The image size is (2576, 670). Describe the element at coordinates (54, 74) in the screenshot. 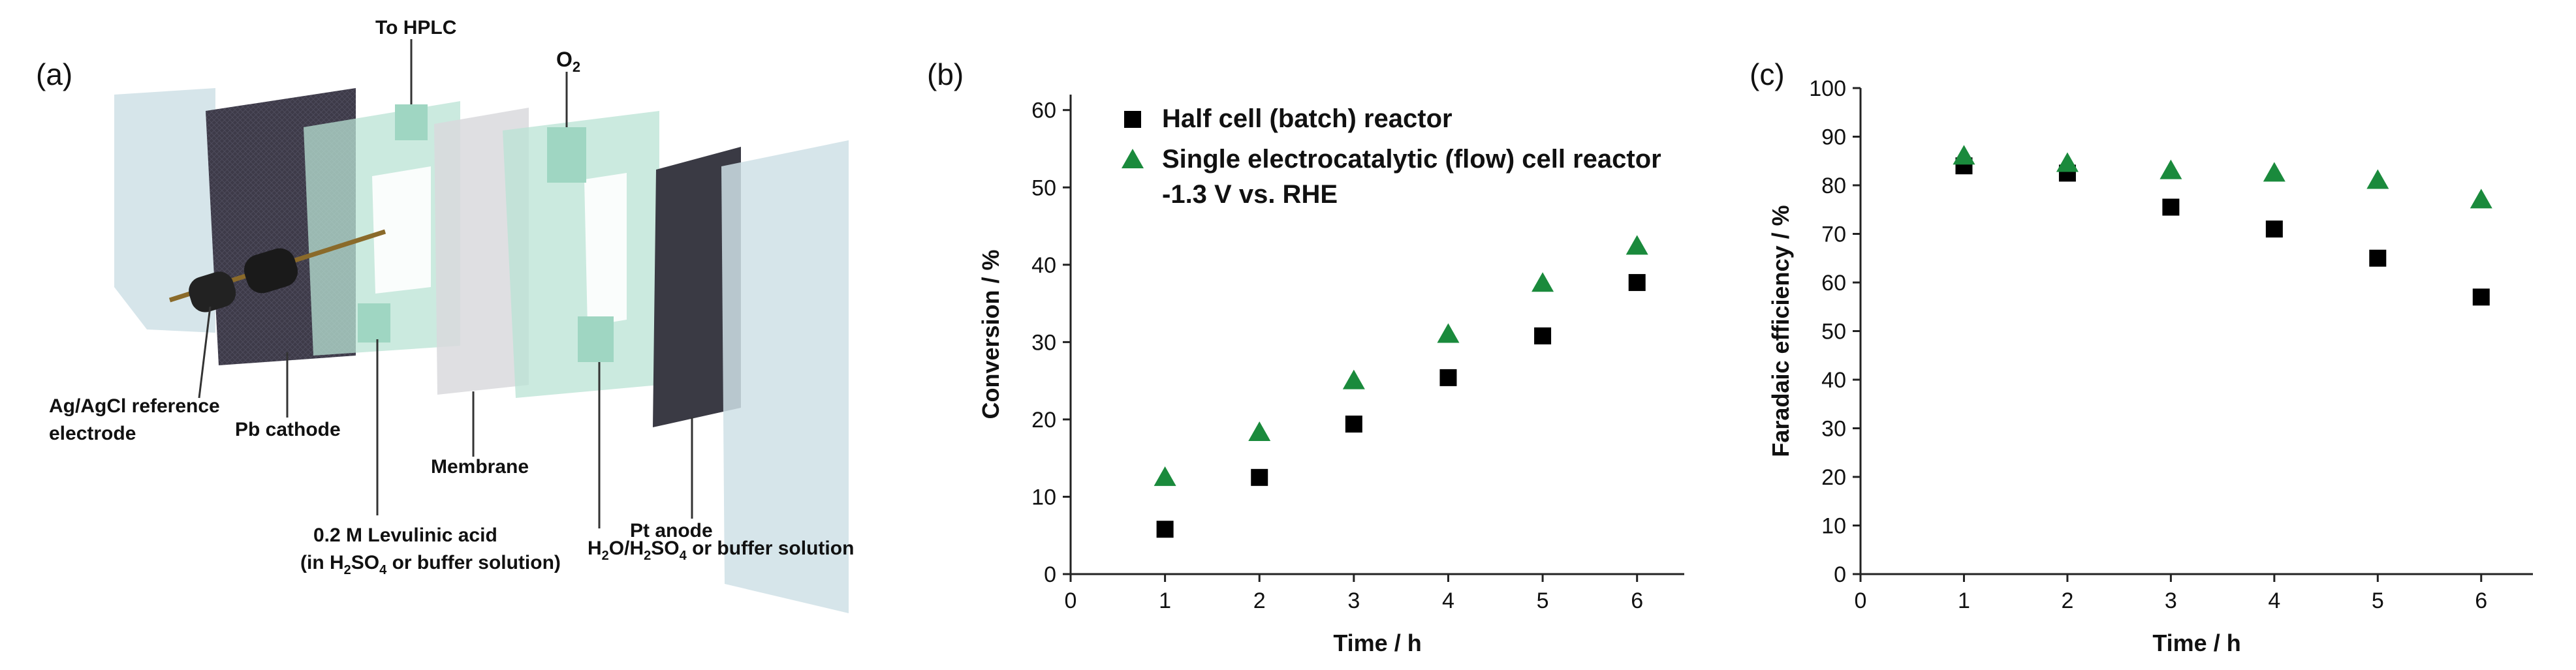

I see `panel-a-letter: (a)` at that location.